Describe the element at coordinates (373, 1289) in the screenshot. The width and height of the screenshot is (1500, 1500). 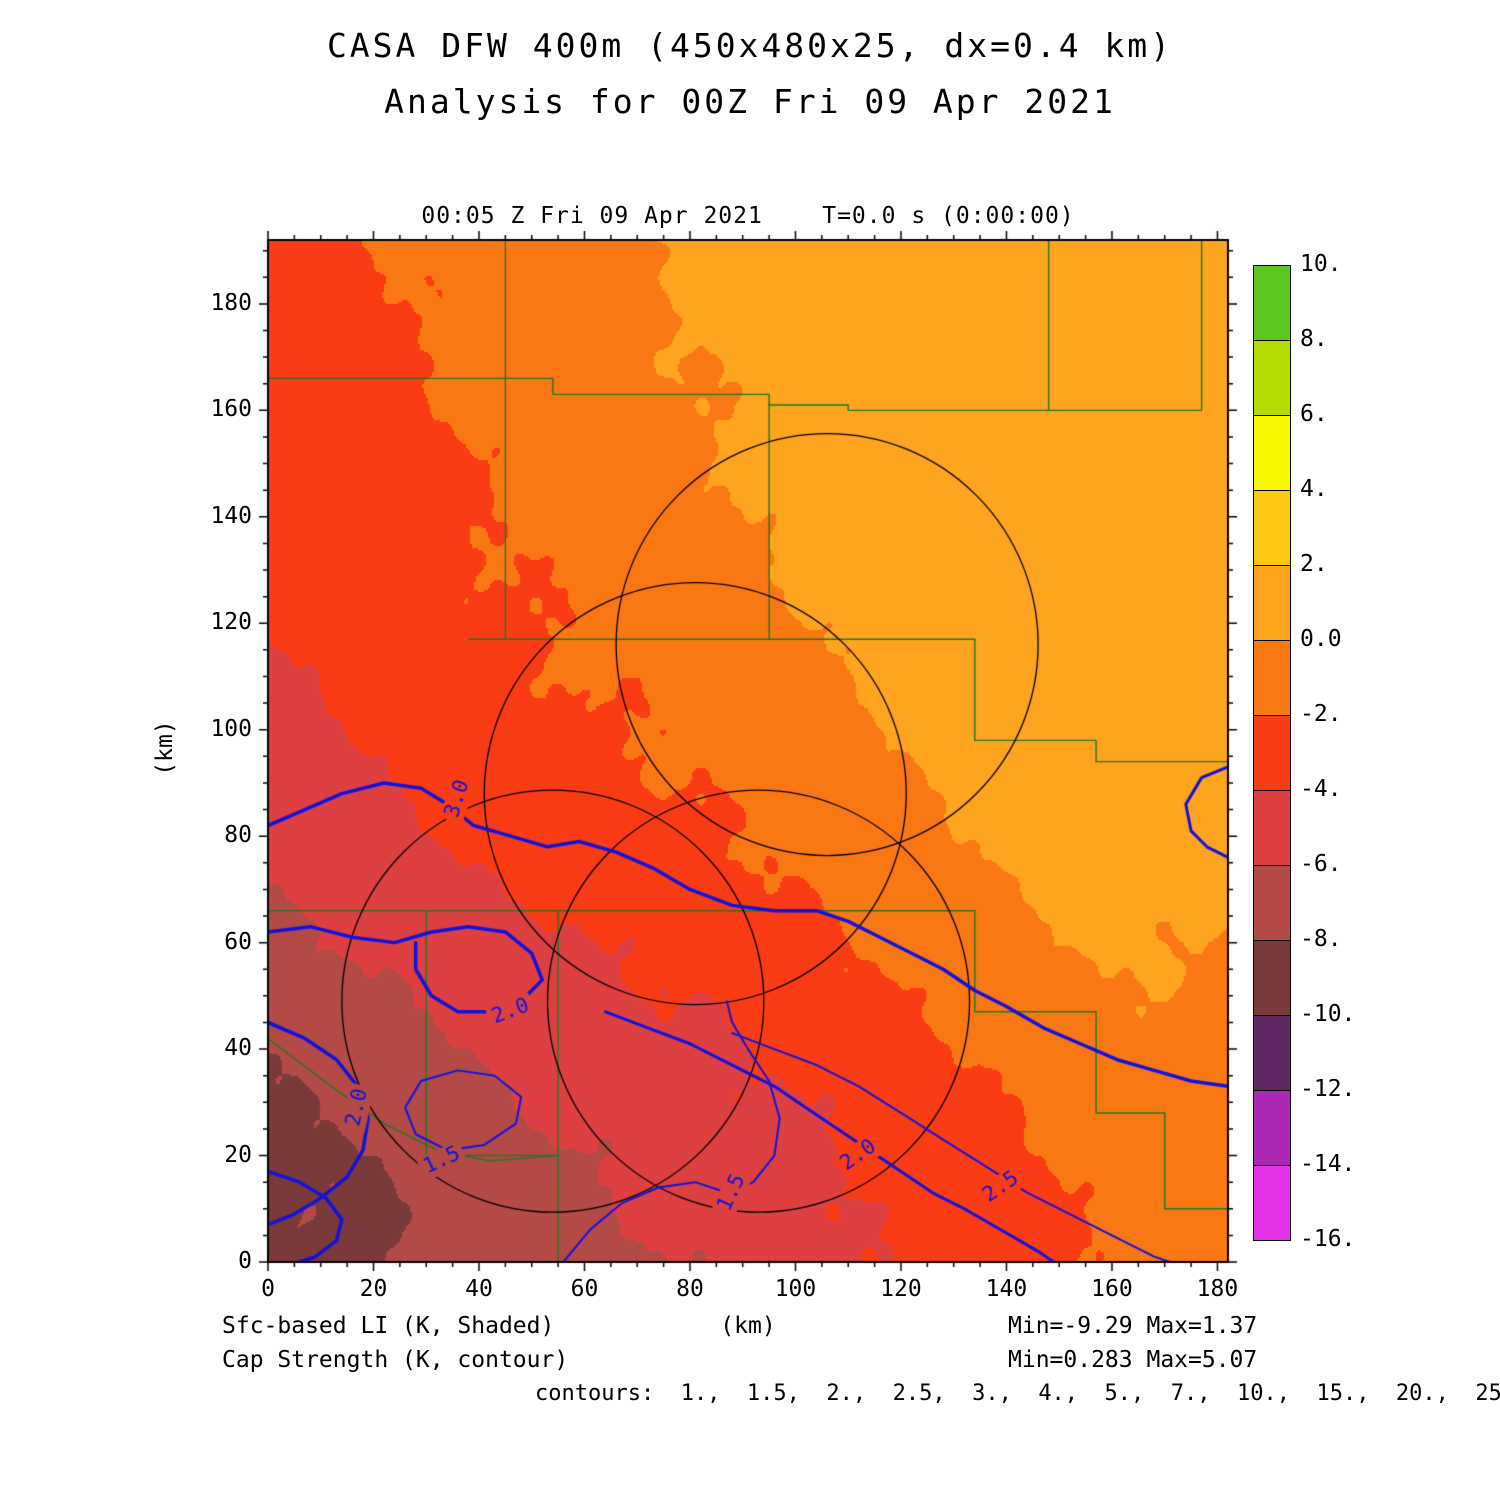
I see `x-tick-label-20: 20` at that location.